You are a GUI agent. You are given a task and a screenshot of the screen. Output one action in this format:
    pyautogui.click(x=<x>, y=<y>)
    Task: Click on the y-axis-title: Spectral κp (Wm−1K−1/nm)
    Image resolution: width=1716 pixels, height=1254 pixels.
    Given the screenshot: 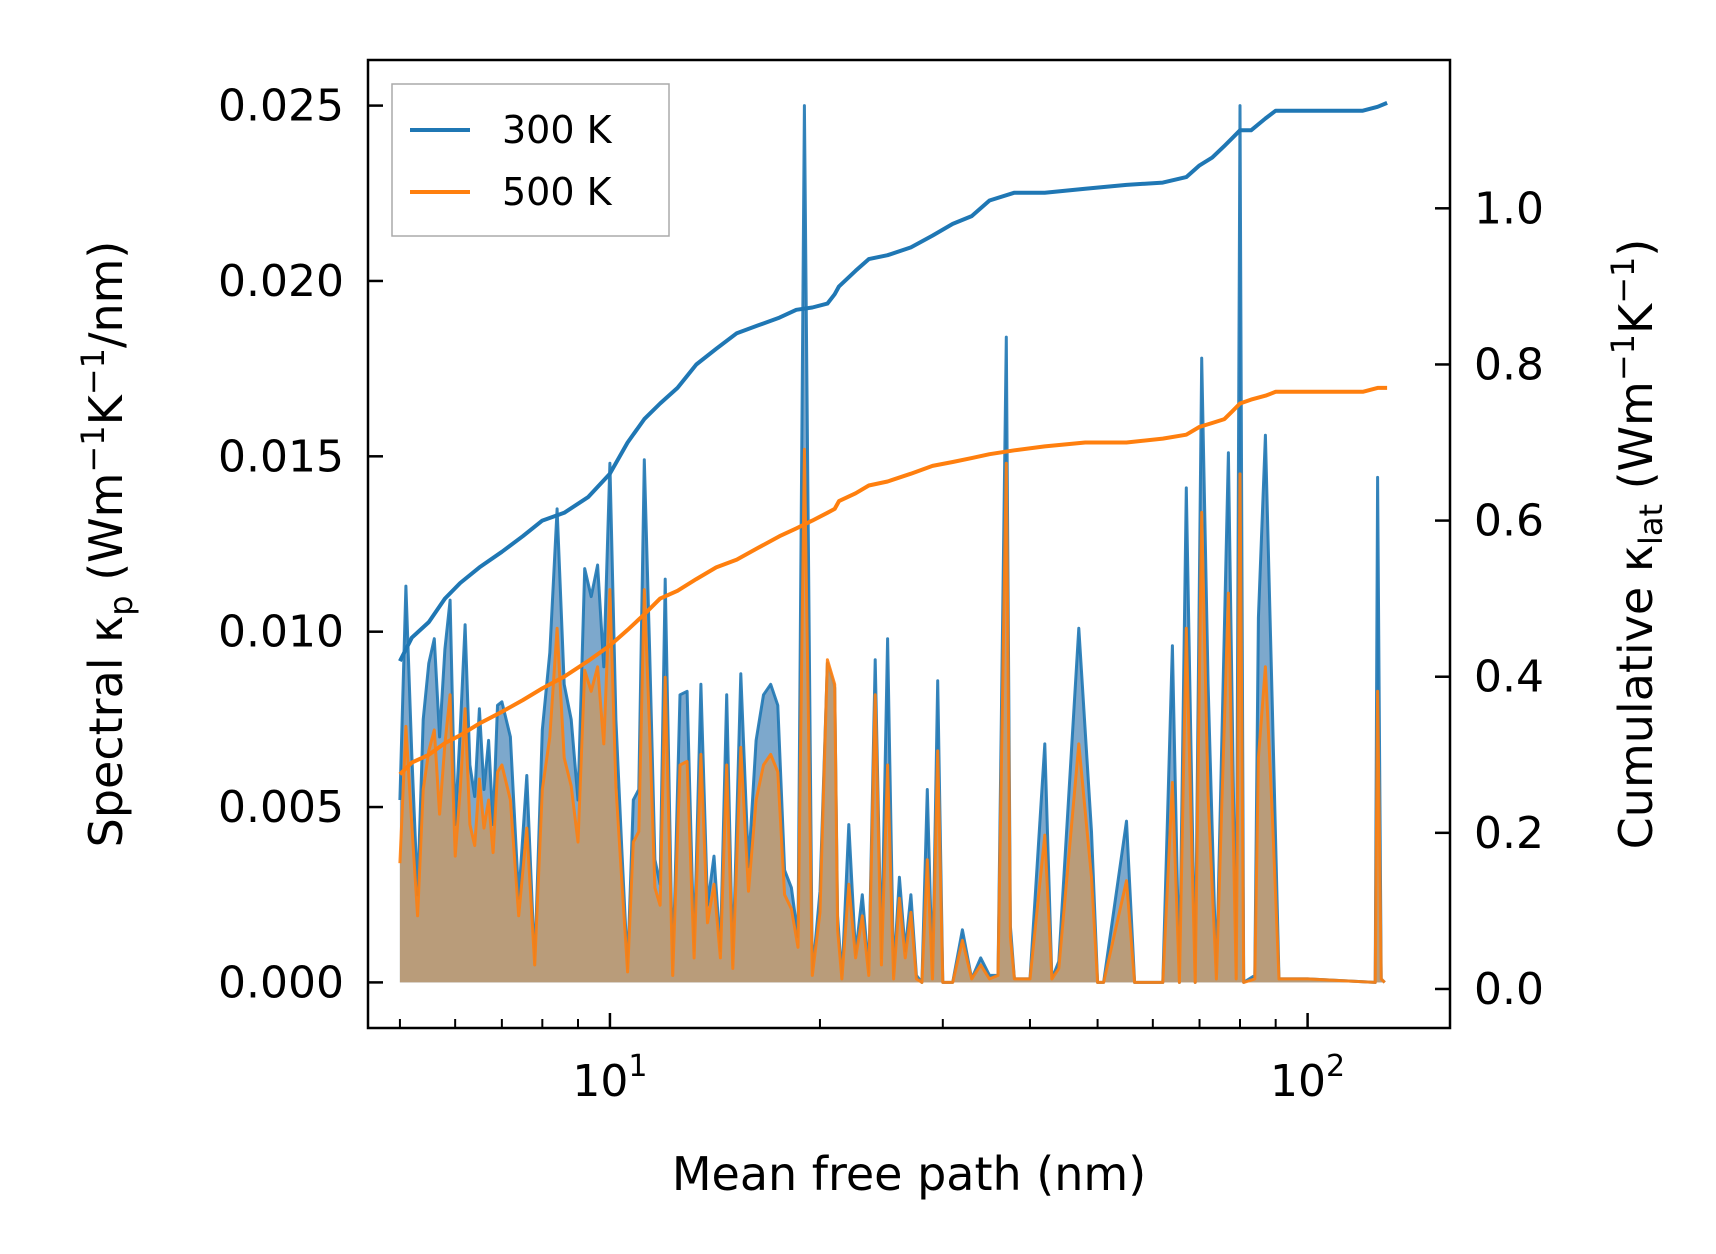 What is the action you would take?
    pyautogui.click(x=107, y=544)
    